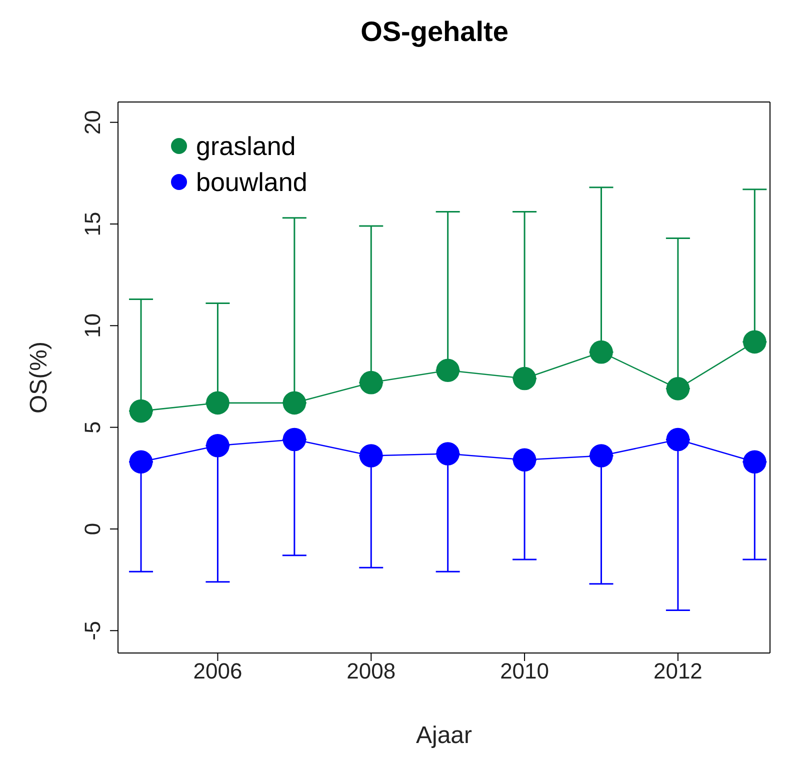  I want to click on x-tick-label: 2012, so click(677, 671).